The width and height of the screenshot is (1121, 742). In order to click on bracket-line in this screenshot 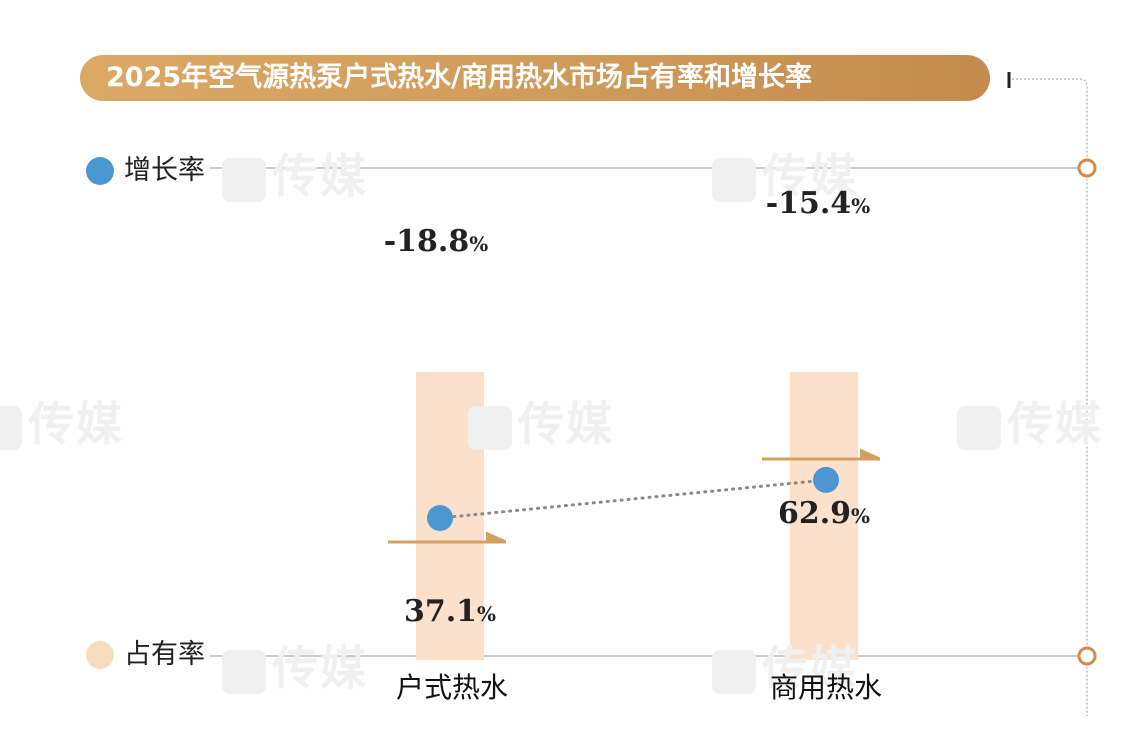, I will do `click(1050, 397)`.